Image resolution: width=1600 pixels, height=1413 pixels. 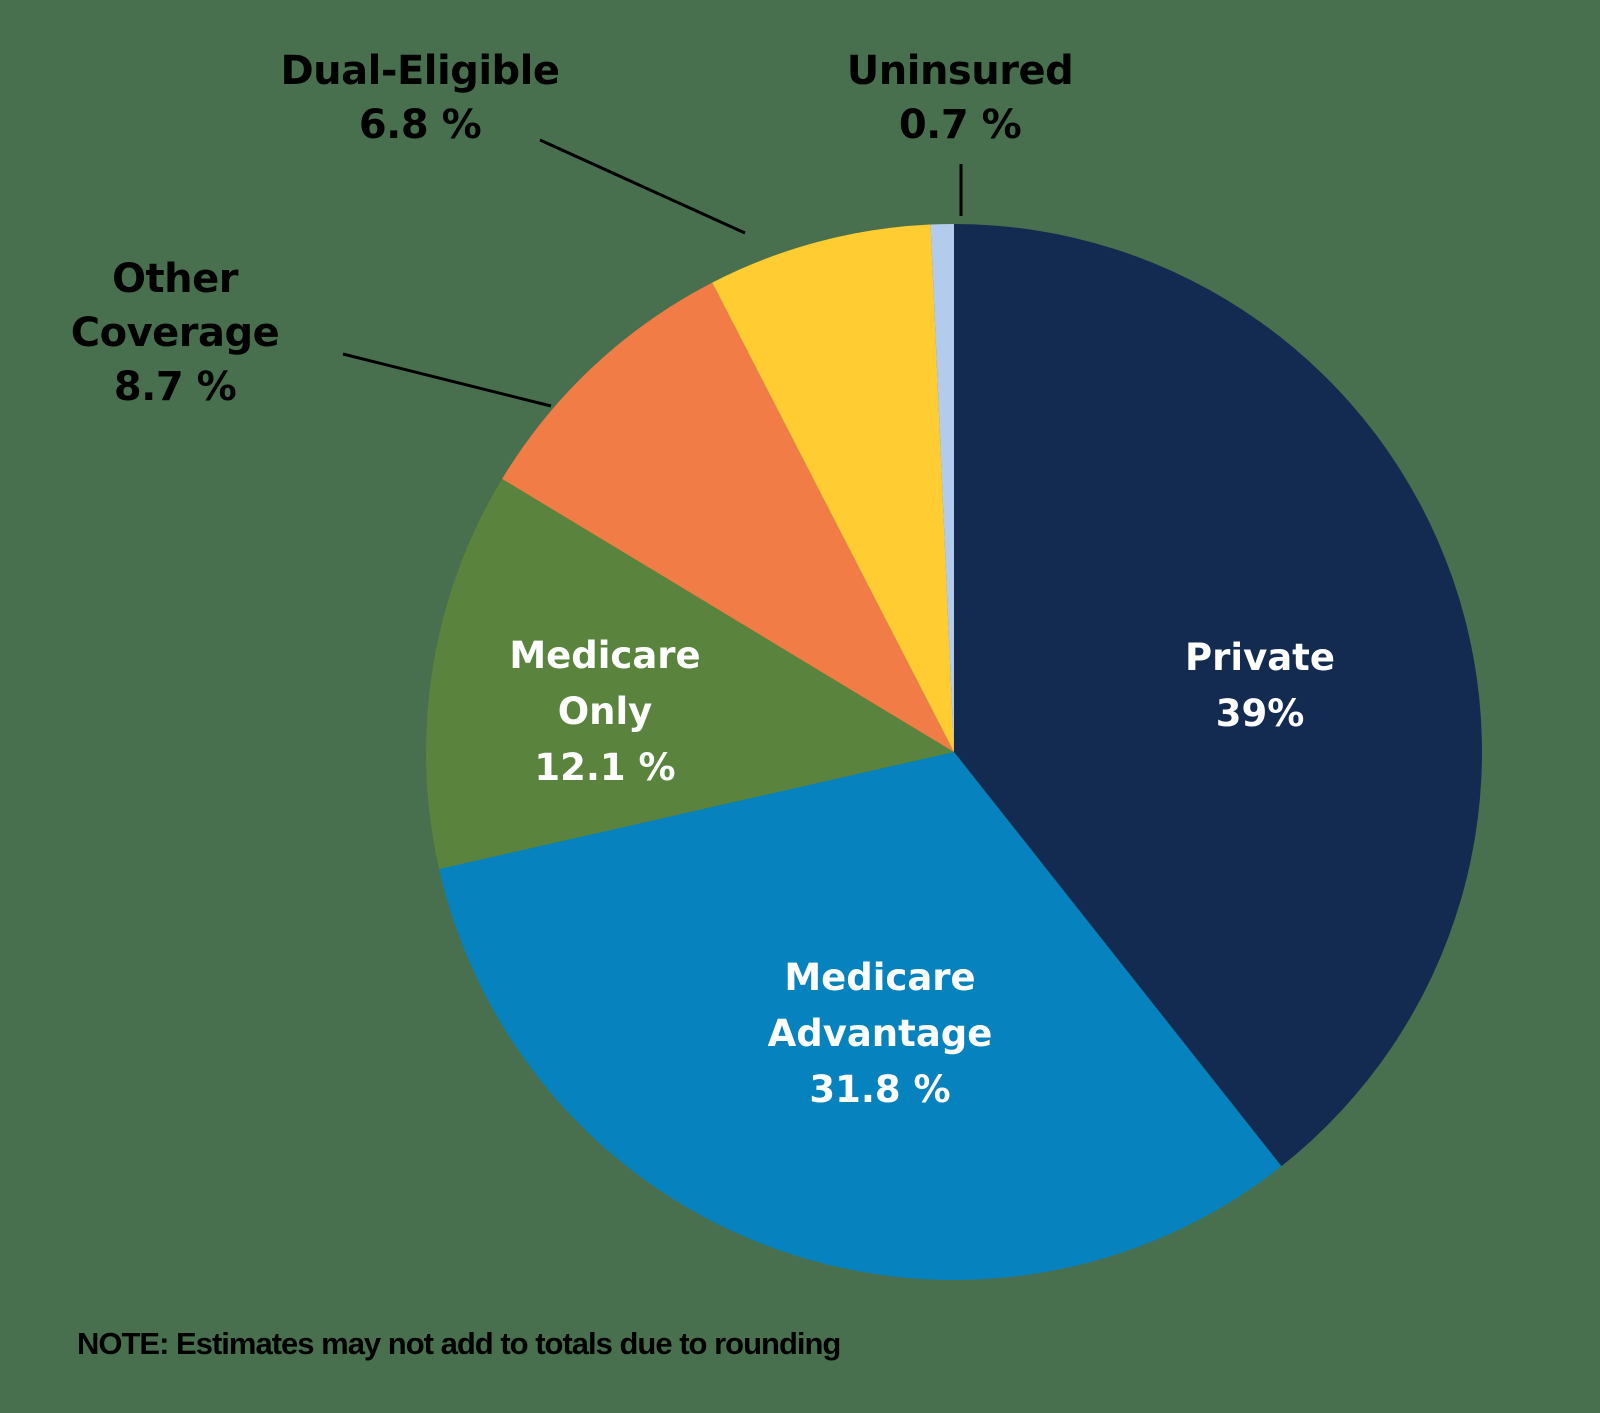 I want to click on pie-slice-other-coverage, so click(x=728, y=517).